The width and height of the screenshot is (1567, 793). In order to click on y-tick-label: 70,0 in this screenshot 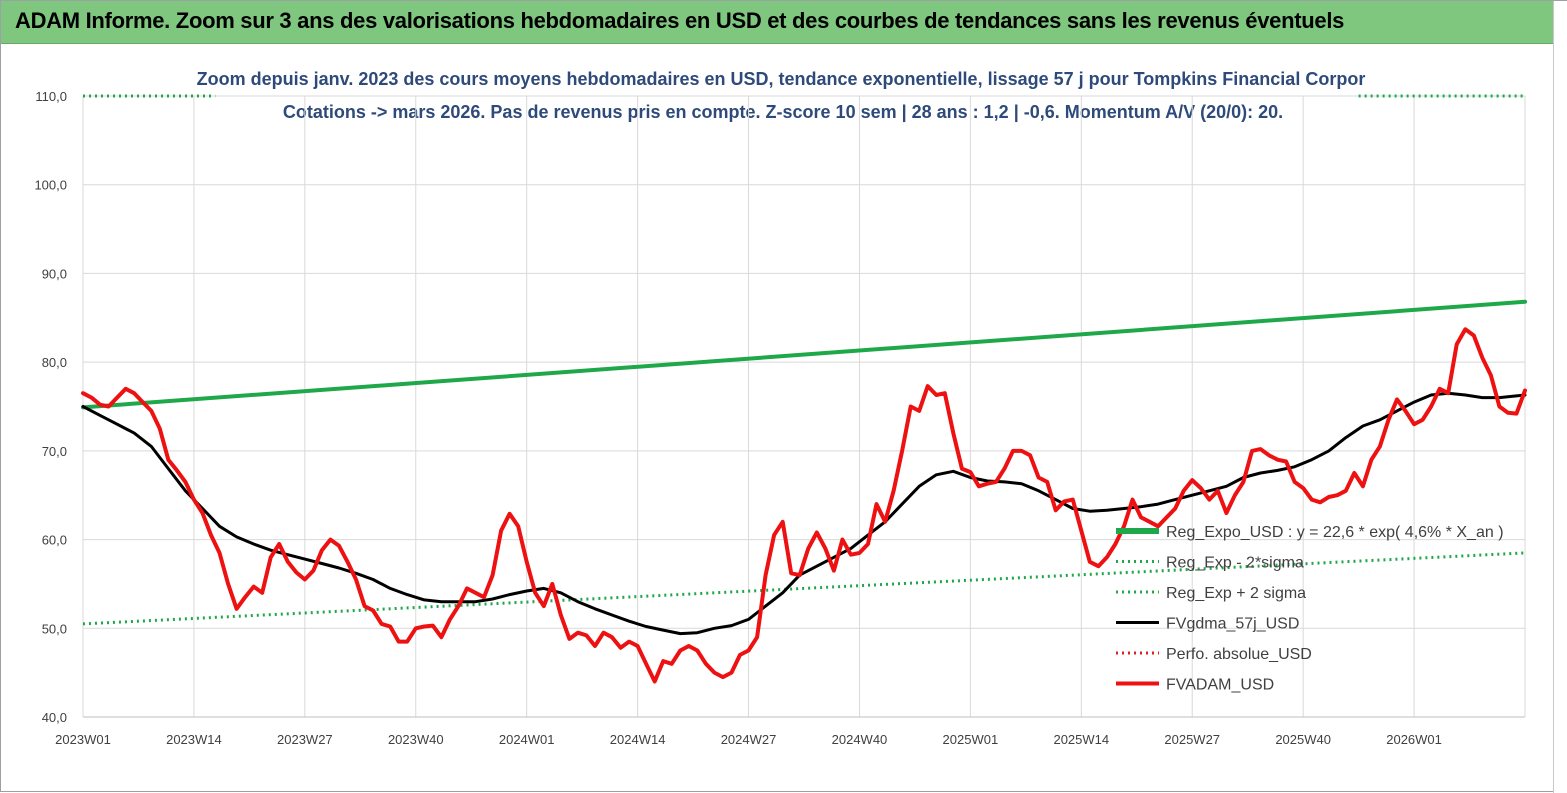, I will do `click(54, 451)`.